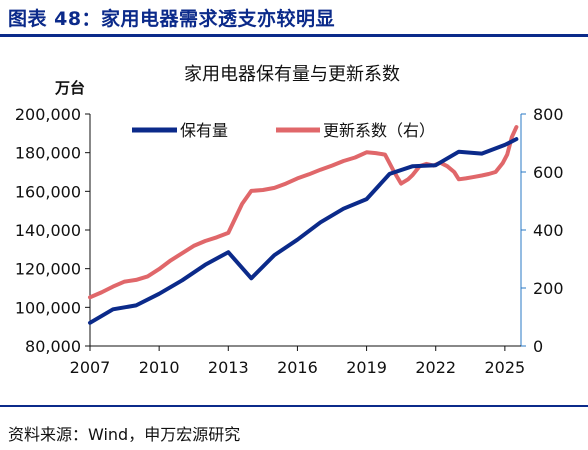 This screenshot has width=588, height=450. I want to click on legend-label-update-ratio: 更新系数（右）, so click(379, 130).